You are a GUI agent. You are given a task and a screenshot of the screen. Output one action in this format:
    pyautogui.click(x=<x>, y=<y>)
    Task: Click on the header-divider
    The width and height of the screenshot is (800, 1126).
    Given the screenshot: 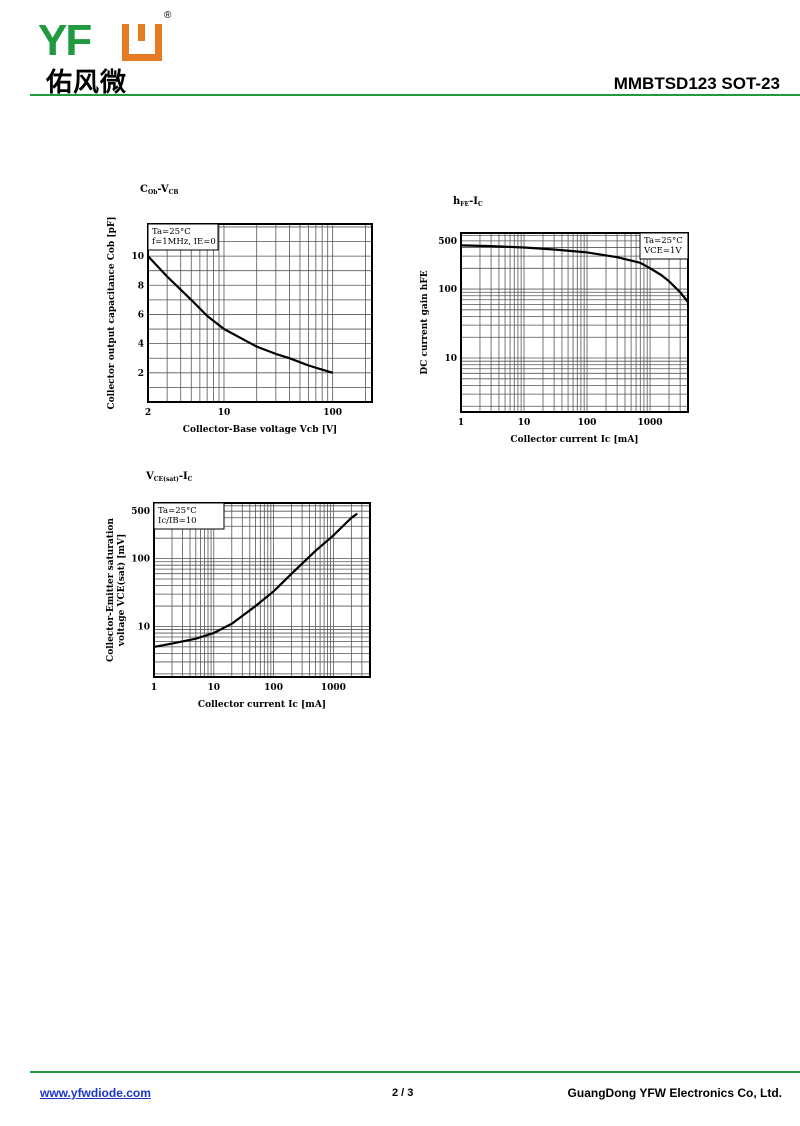 What is the action you would take?
    pyautogui.click(x=415, y=95)
    